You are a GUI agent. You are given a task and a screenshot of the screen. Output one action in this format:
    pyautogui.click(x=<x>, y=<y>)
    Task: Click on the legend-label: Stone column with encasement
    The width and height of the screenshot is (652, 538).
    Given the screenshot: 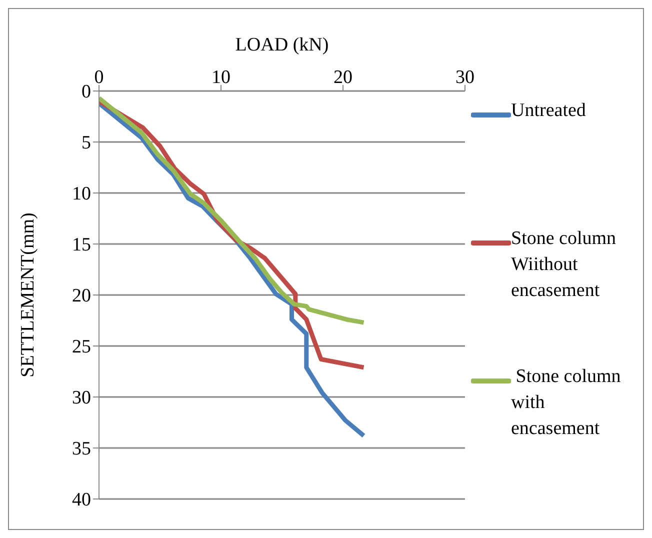 What is the action you would take?
    pyautogui.click(x=566, y=403)
    